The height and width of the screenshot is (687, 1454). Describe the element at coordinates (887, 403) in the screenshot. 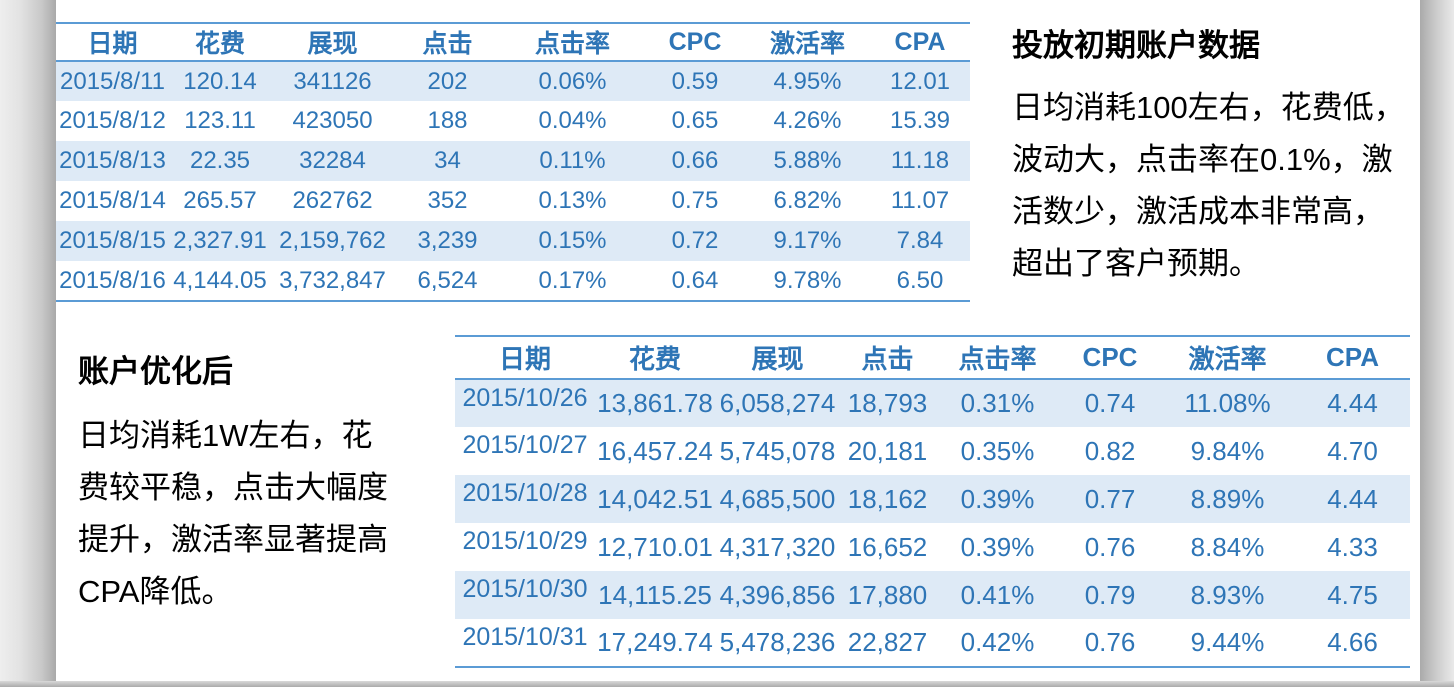

I see `value-cell: 18,793` at that location.